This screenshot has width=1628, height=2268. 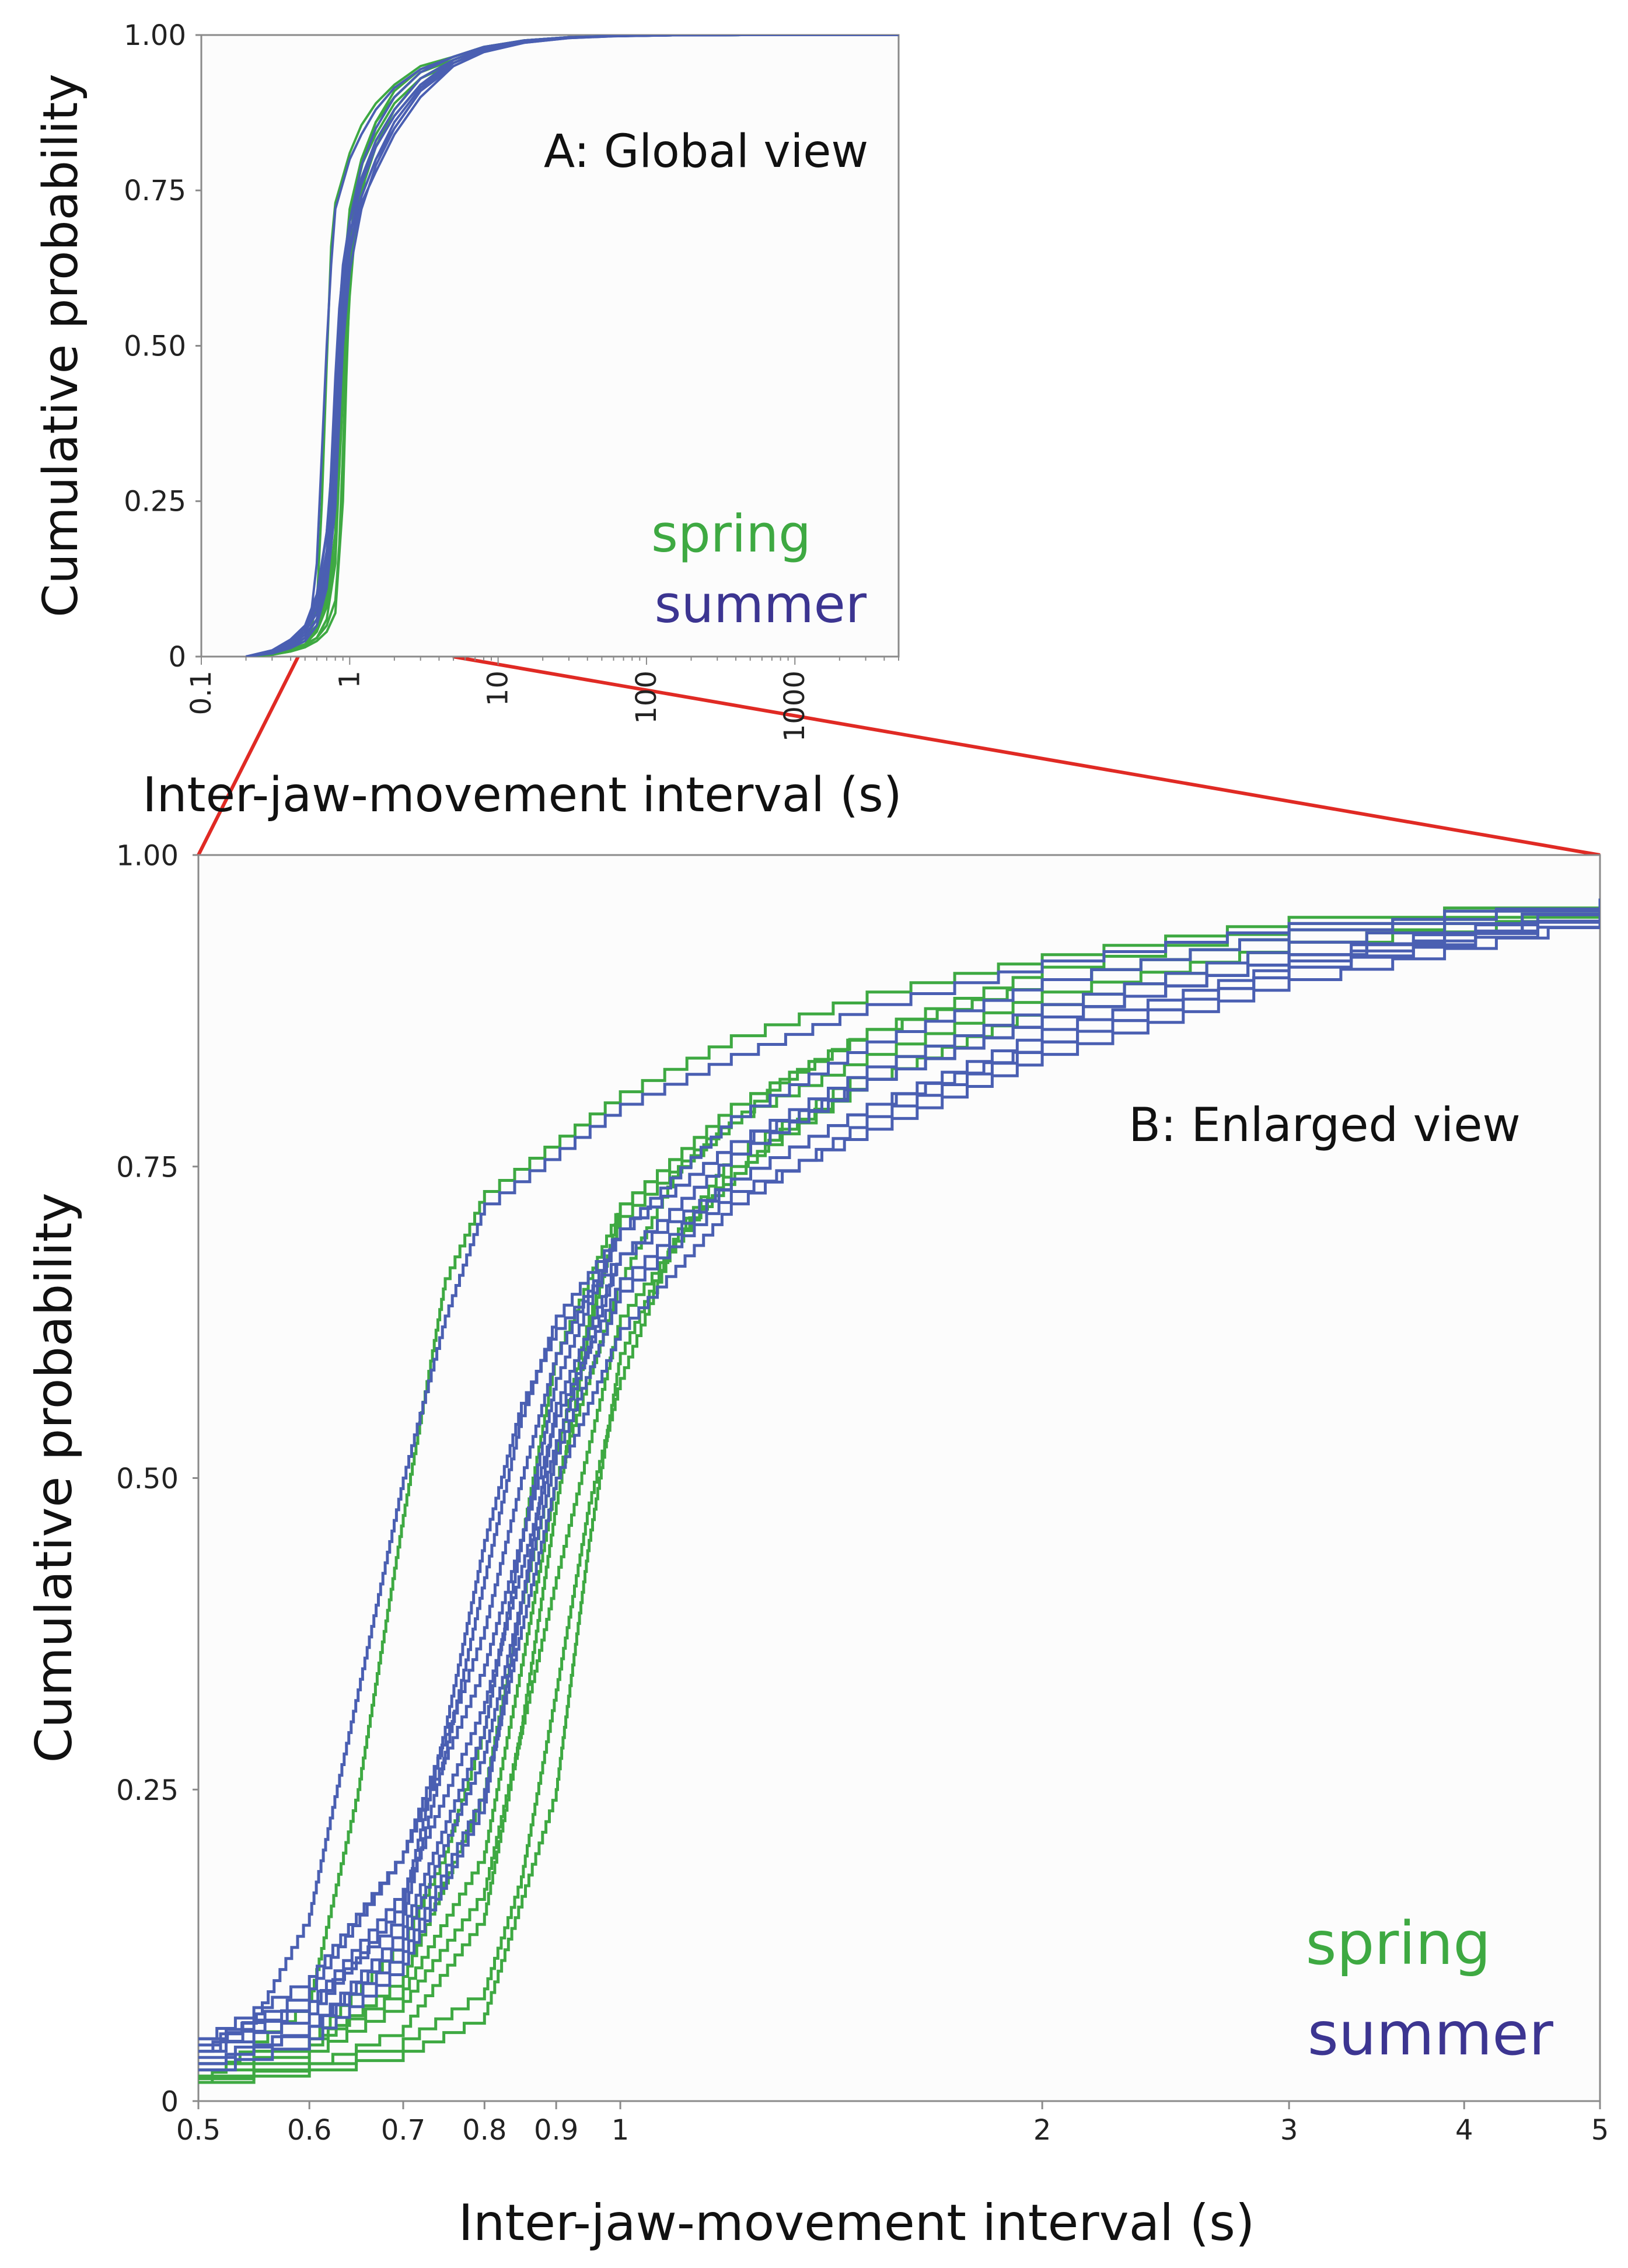 I want to click on panel-b-legend-spring: spring, so click(x=1398, y=1944).